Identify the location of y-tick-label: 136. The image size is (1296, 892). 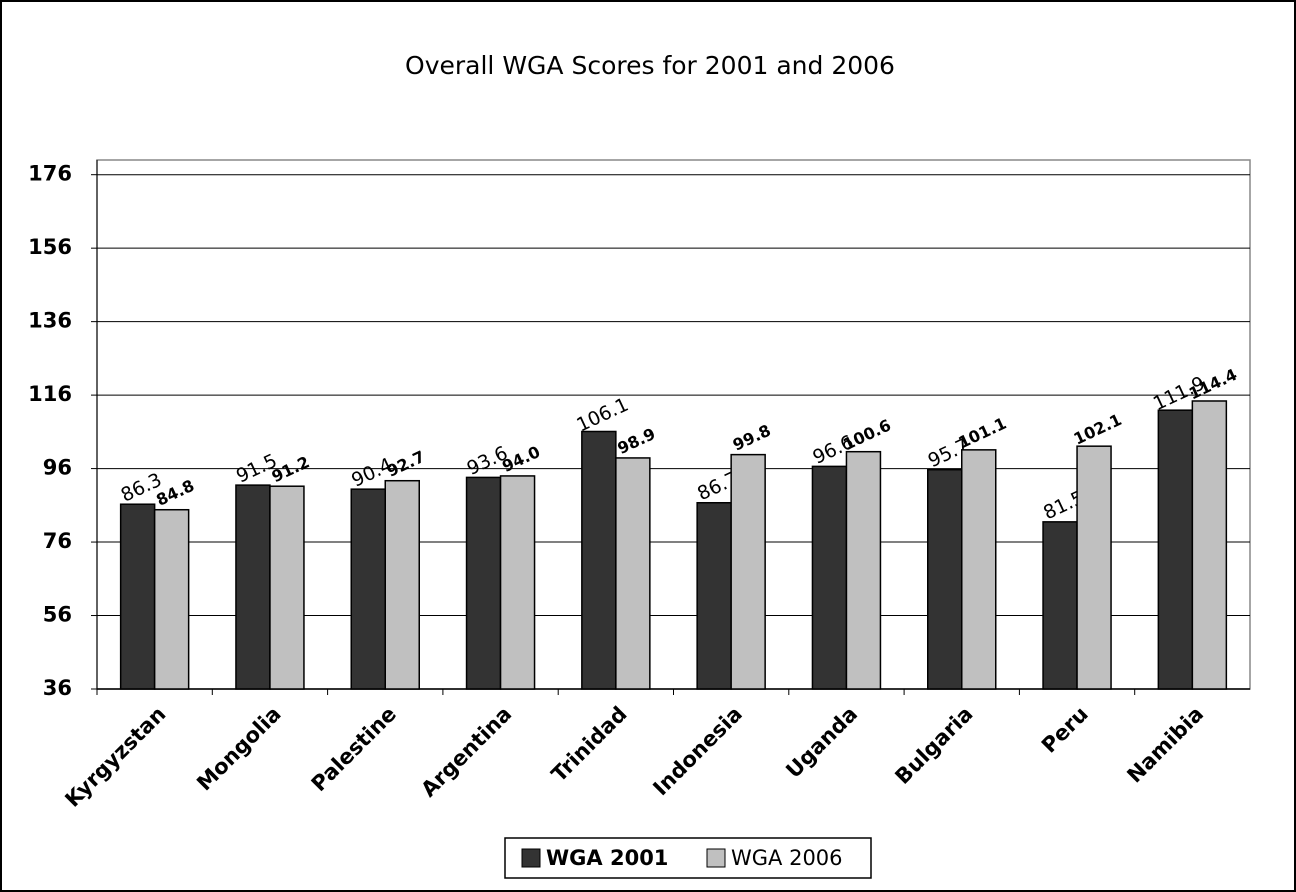
(50, 321).